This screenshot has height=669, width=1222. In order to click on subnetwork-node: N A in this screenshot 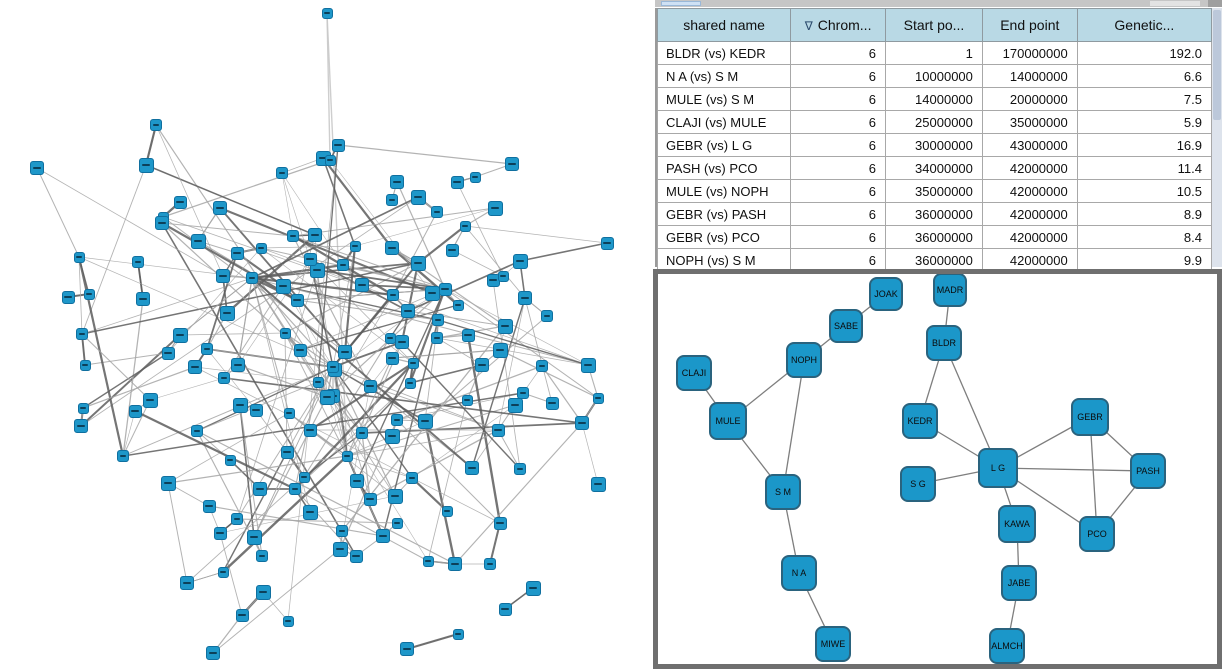, I will do `click(799, 573)`.